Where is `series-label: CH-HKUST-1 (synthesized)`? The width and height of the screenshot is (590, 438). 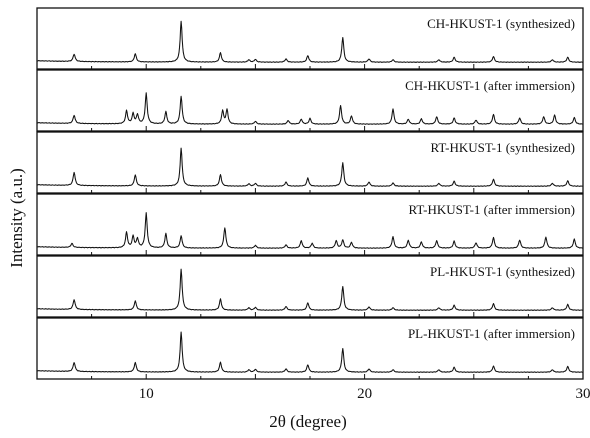 series-label: CH-HKUST-1 (synthesized) is located at coordinates (501, 23).